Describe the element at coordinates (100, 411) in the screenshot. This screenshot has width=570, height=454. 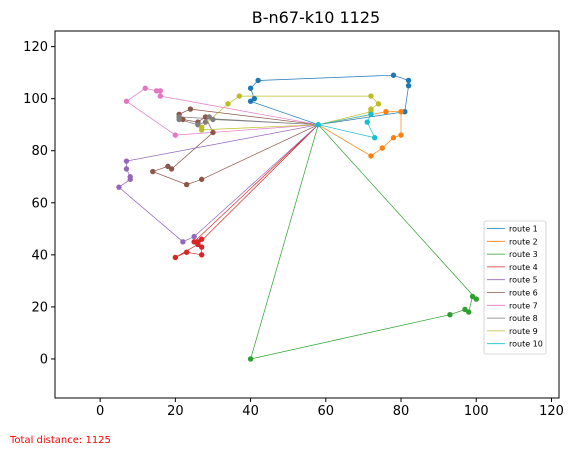
I see `x-tick-label: 0` at that location.